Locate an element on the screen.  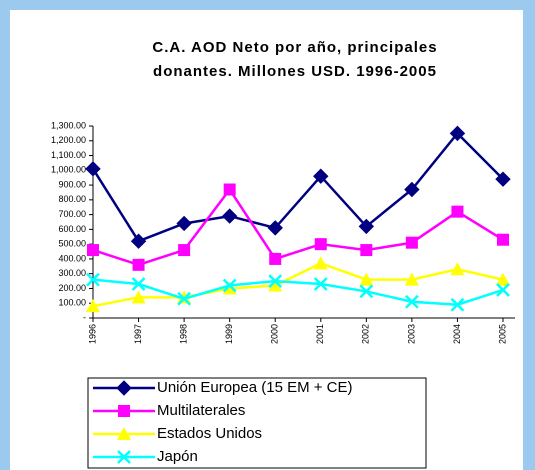
x-tick-label: 1996 is located at coordinates (92, 334).